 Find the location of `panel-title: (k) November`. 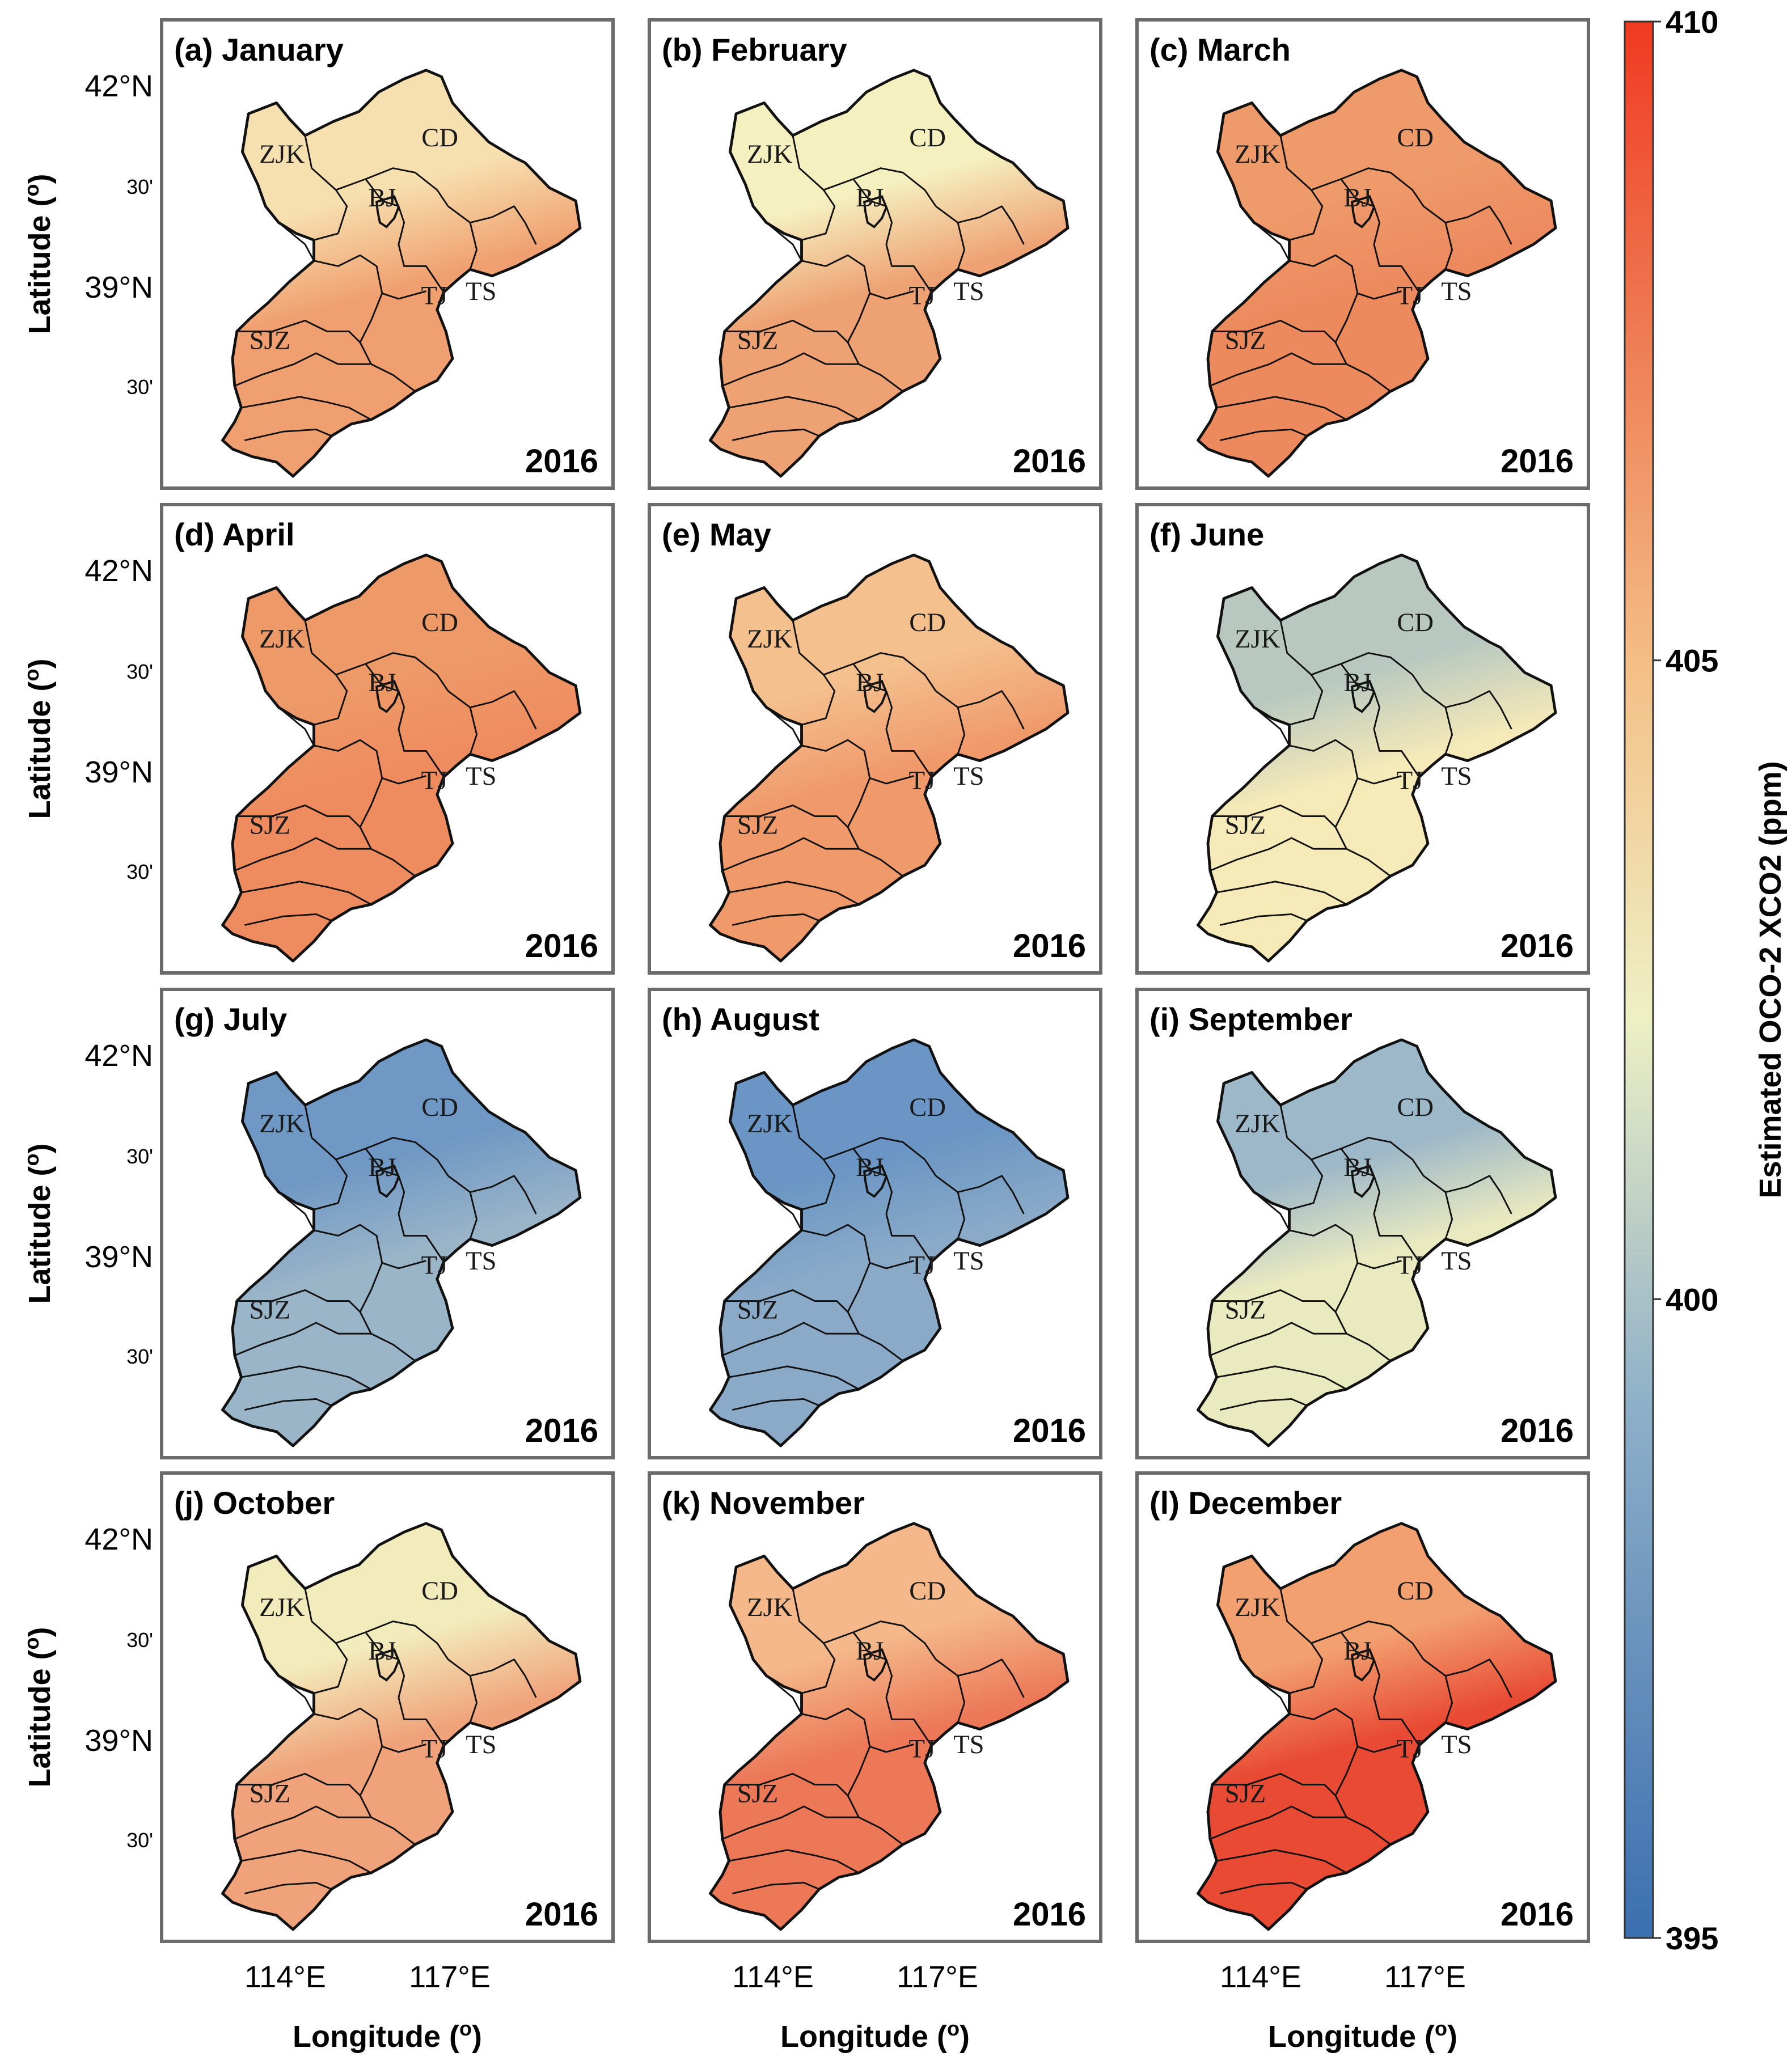

panel-title: (k) November is located at coordinates (764, 1503).